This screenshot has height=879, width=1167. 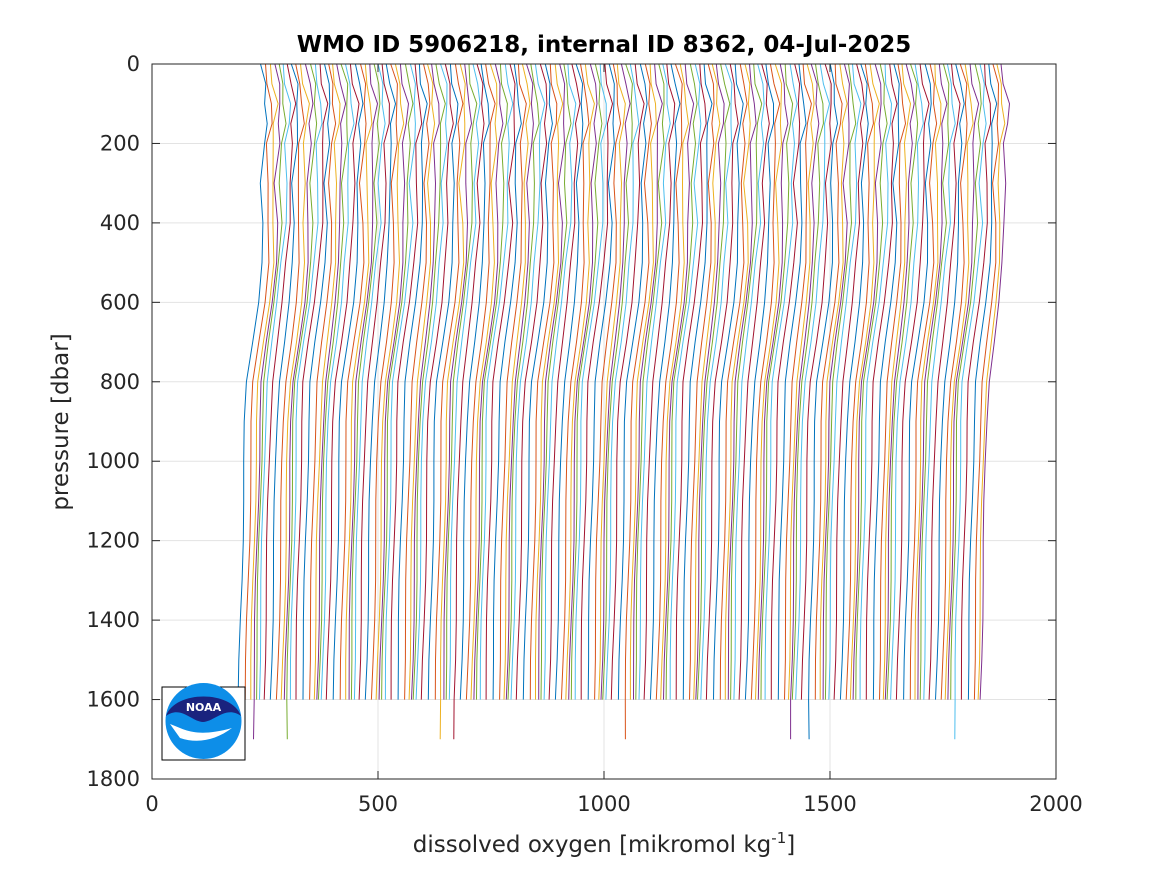 I want to click on y-tick-label-4: 800, so click(x=120, y=382).